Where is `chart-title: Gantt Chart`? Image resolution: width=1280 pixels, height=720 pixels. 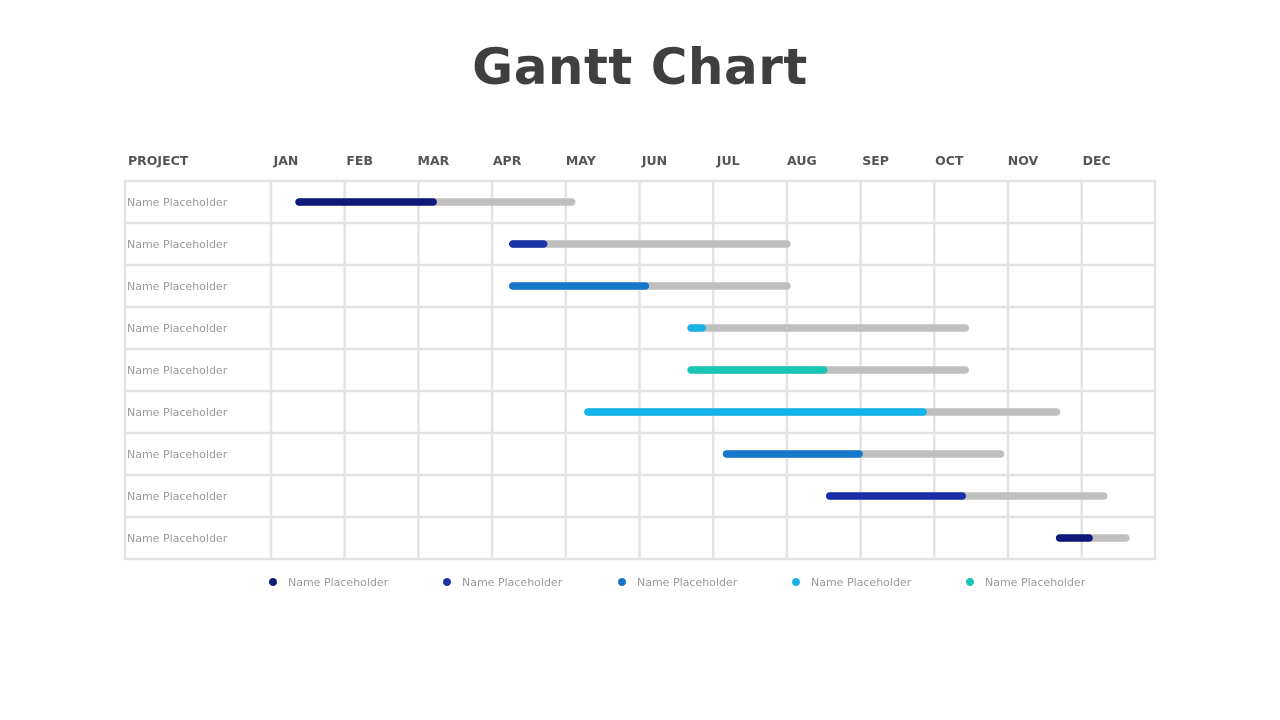
chart-title: Gantt Chart is located at coordinates (640, 67).